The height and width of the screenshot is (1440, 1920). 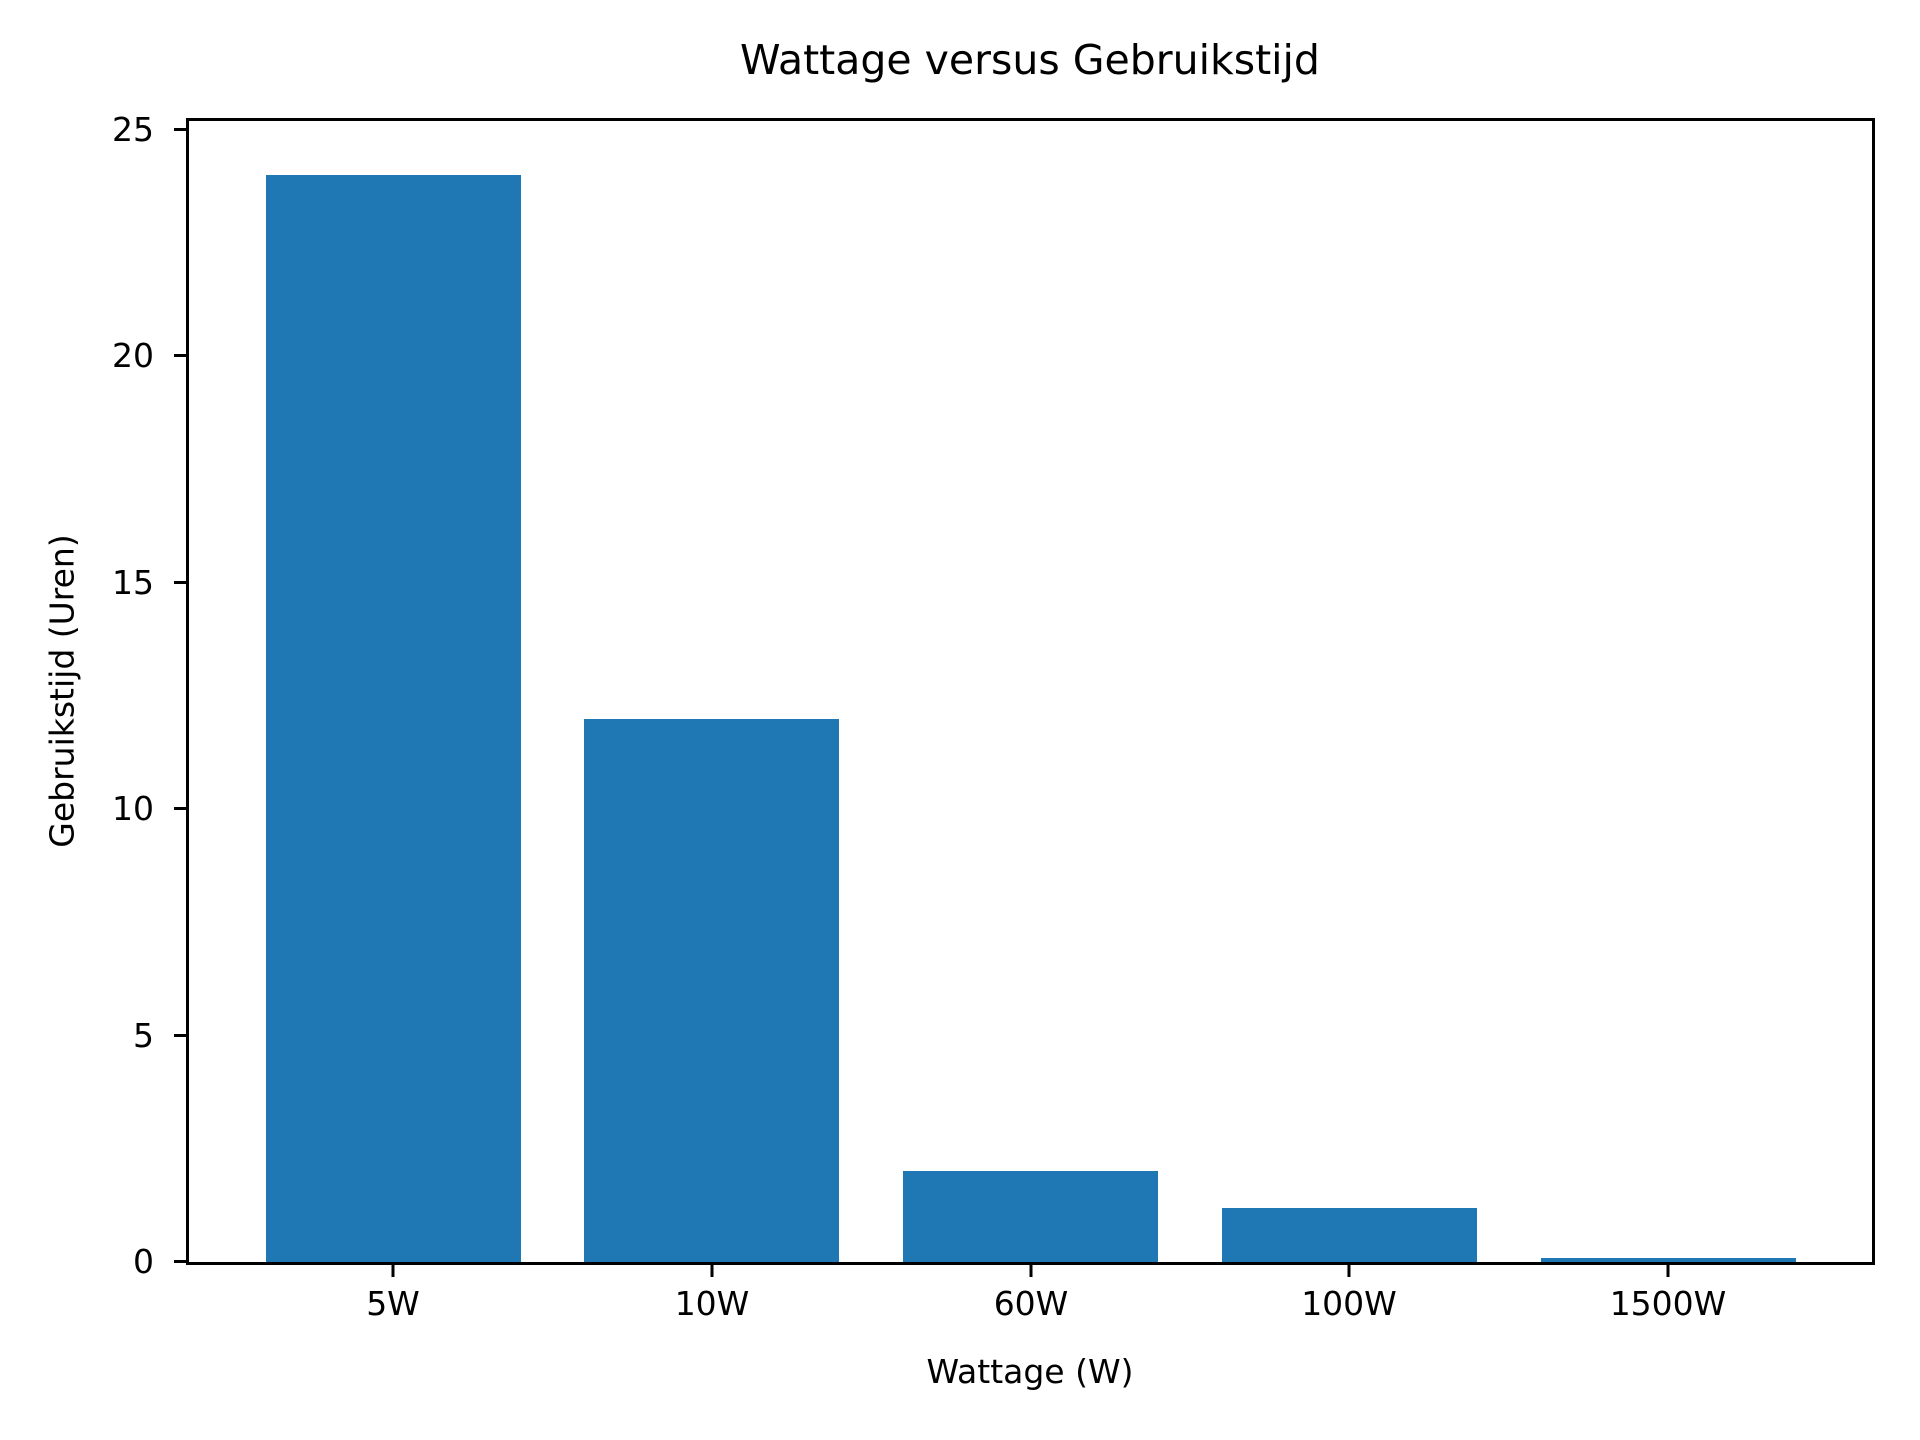 What do you see at coordinates (393, 718) in the screenshot?
I see `bar-5W` at bounding box center [393, 718].